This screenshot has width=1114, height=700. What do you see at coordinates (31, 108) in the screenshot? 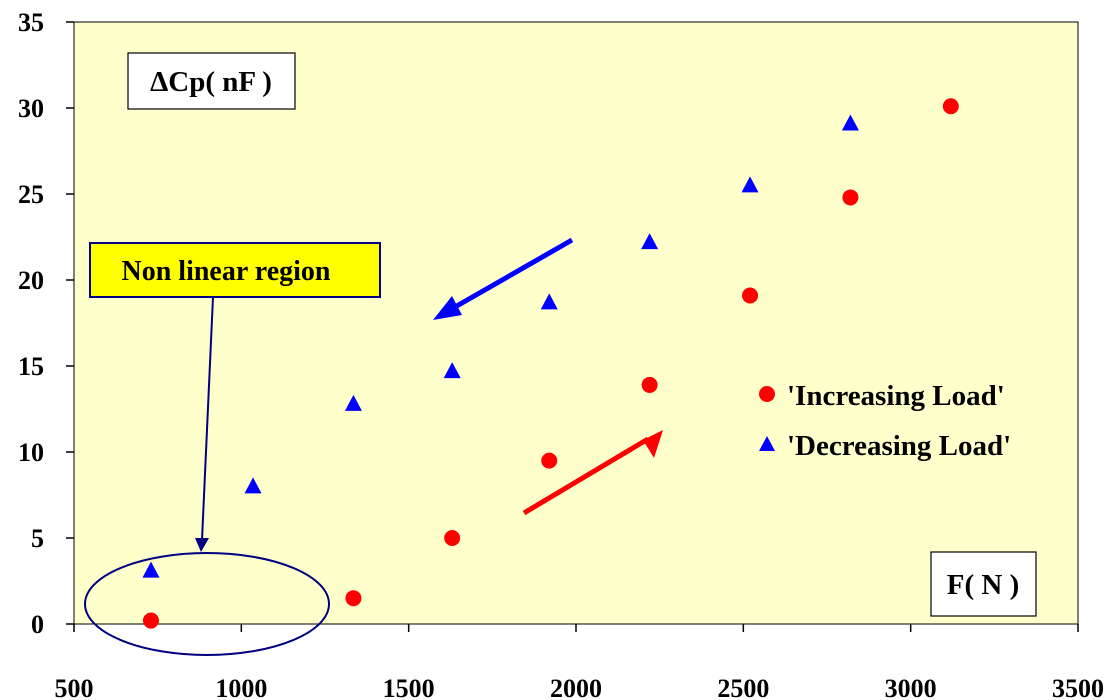
I see `y-tick-label: 30` at bounding box center [31, 108].